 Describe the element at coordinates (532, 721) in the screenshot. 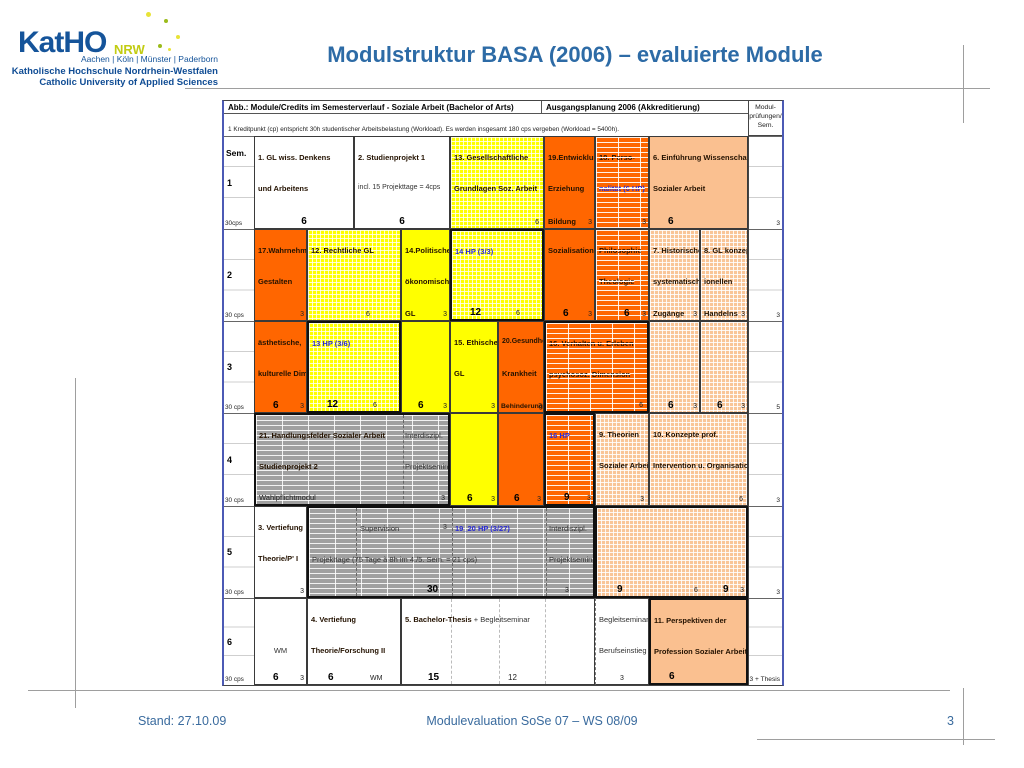

I see `footer-title: Modulevaluation SoSe 07 – WS 08/09` at that location.